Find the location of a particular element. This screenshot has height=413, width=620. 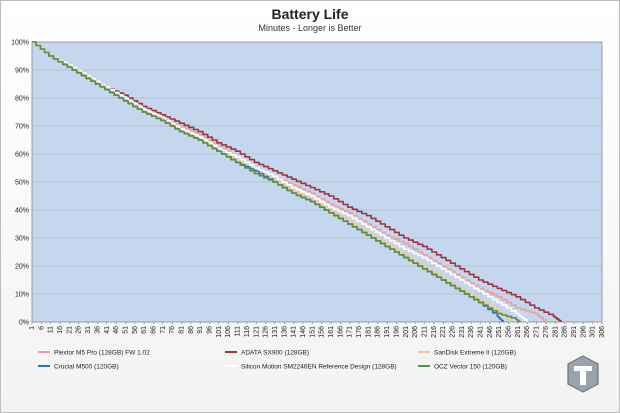

x-tick-label: 41 is located at coordinates (107, 330).